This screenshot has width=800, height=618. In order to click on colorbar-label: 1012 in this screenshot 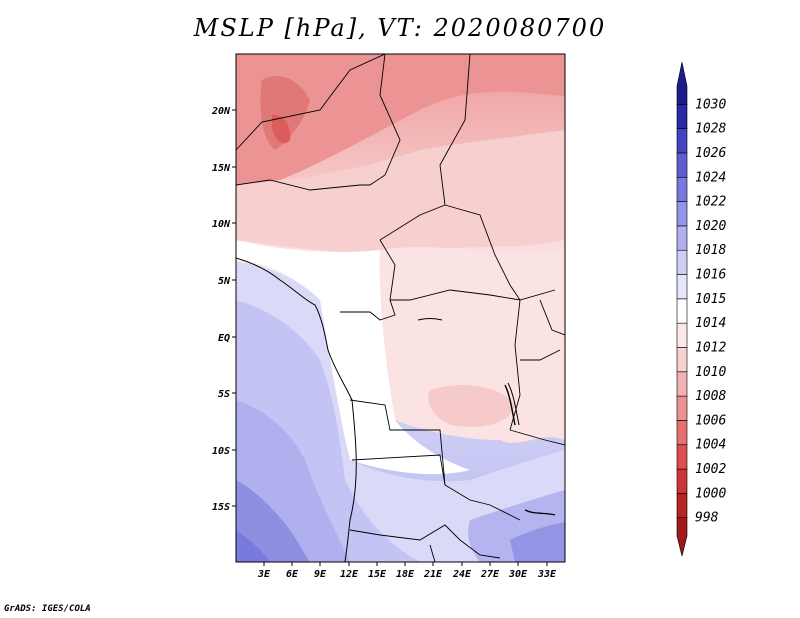, I will do `click(710, 347)`.